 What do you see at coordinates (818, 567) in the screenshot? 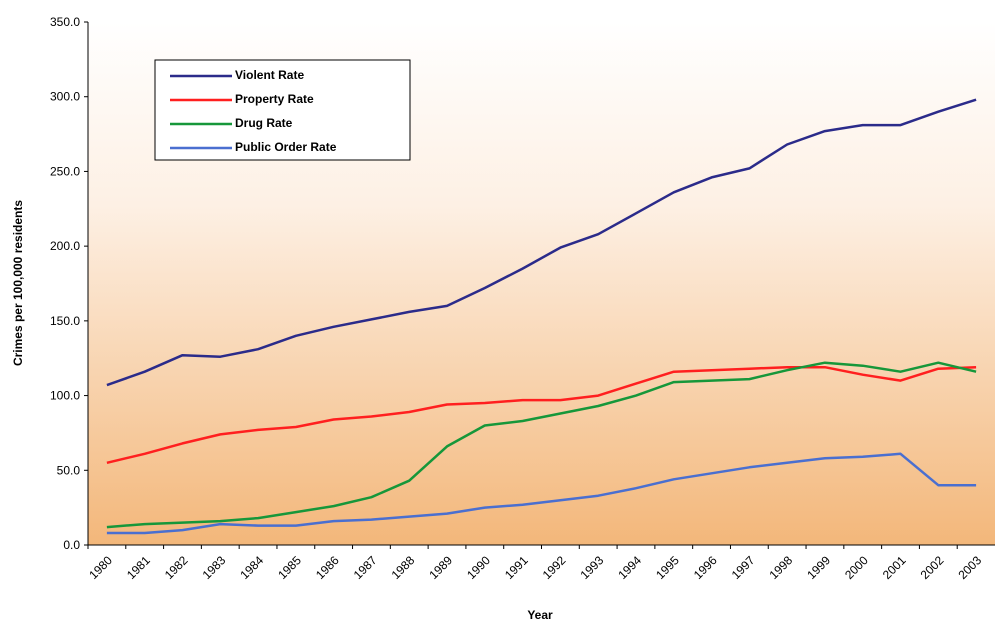
I see `x-tick-label: 1999` at bounding box center [818, 567].